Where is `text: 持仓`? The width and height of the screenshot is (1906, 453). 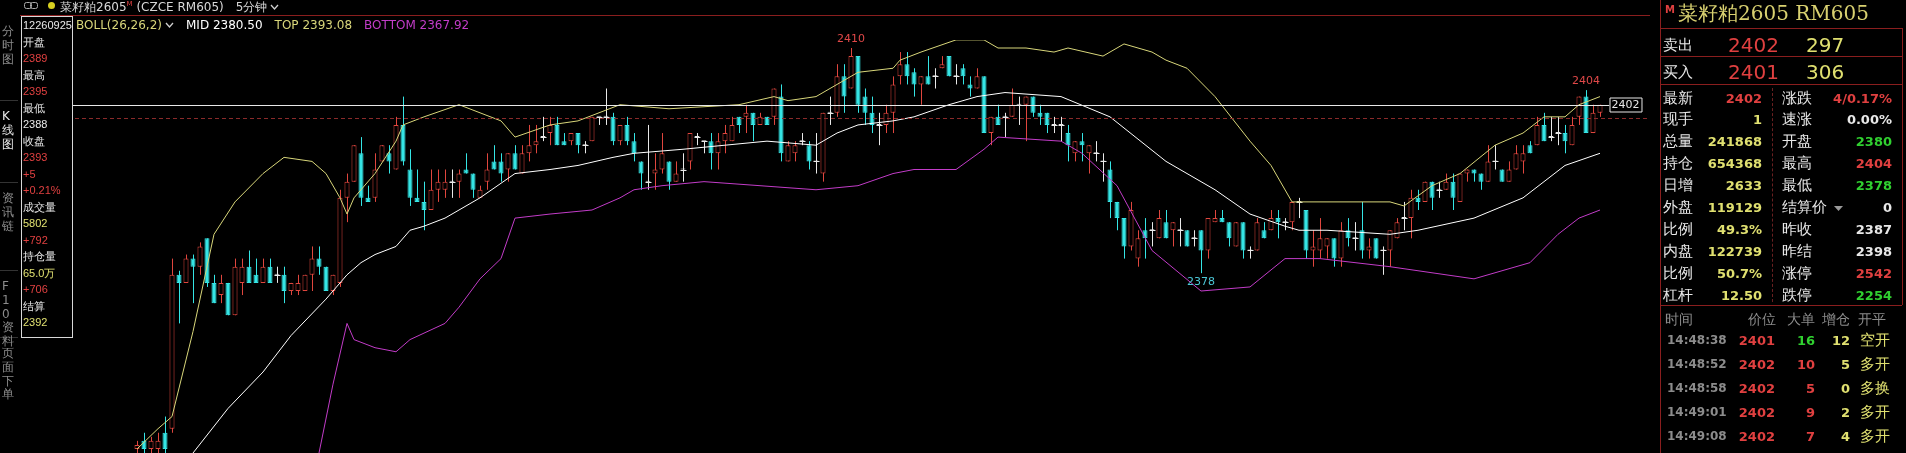 text: 持仓 is located at coordinates (1678, 163).